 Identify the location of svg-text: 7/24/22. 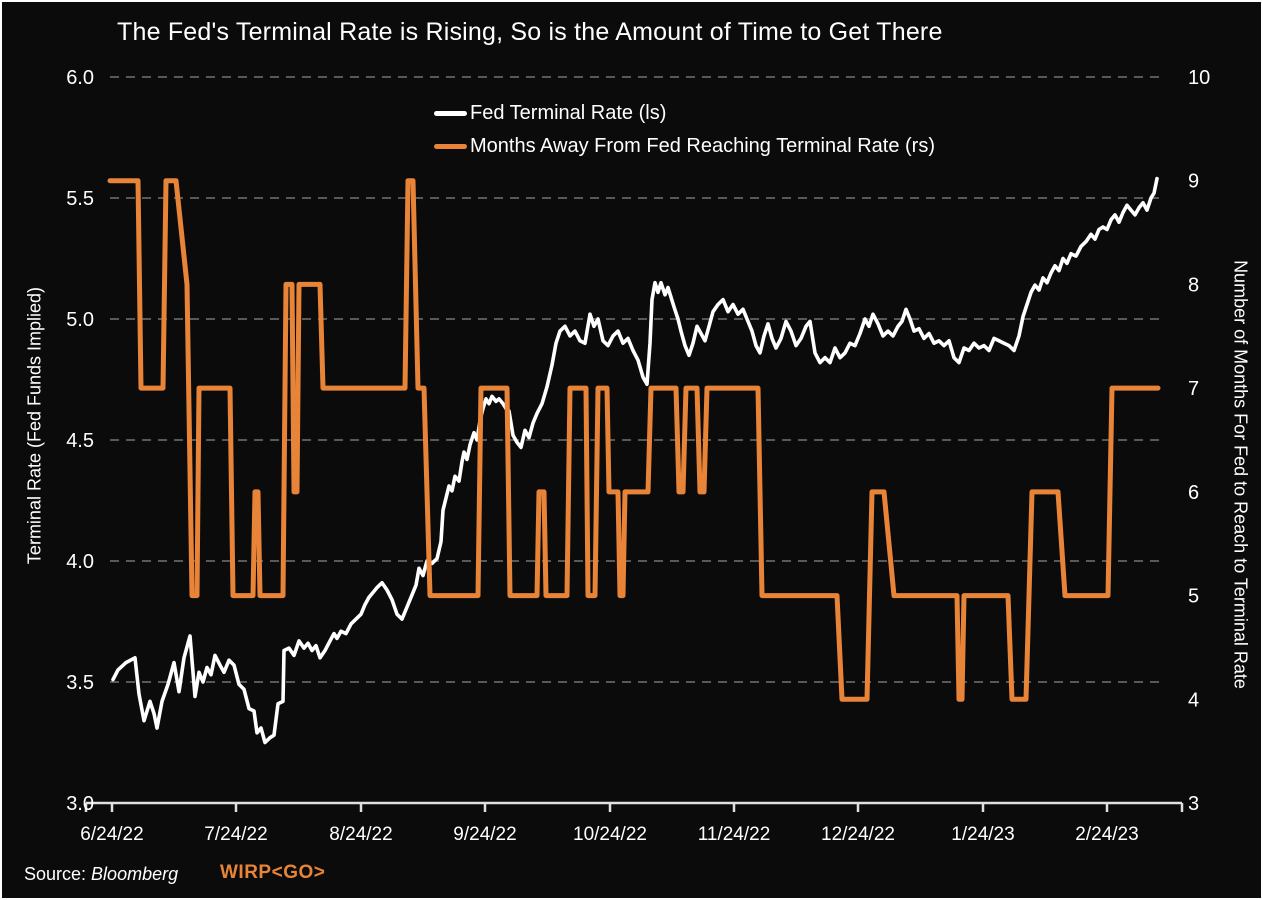
(235, 834).